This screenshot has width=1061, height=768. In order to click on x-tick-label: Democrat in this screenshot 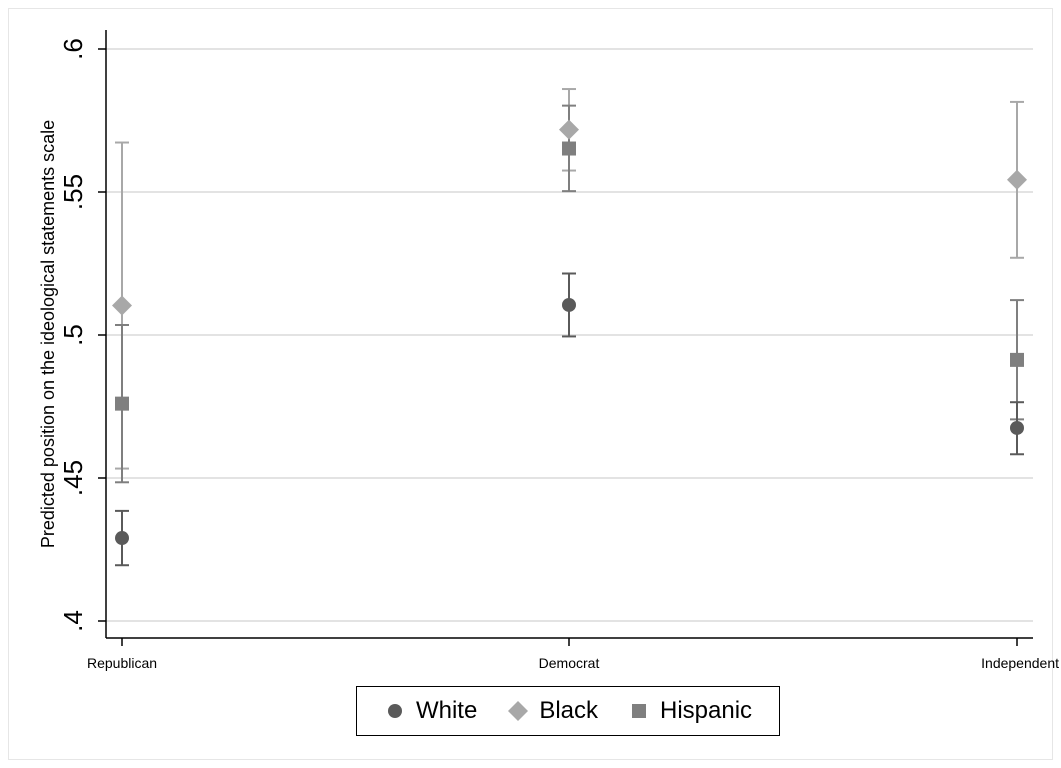, I will do `click(569, 663)`.